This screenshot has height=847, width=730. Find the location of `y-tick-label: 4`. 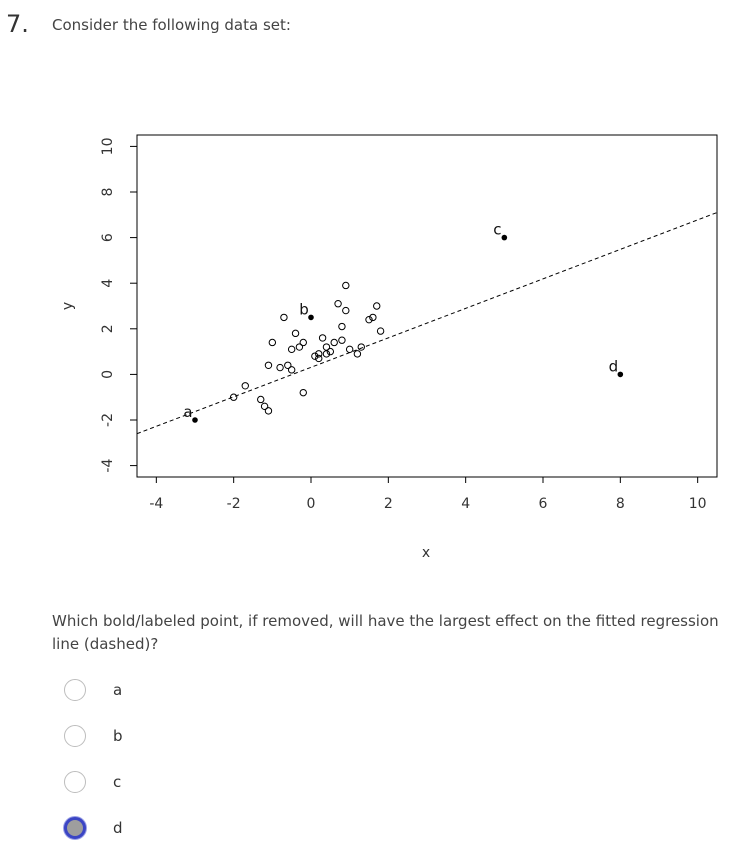

y-tick-label: 4 is located at coordinates (108, 283).